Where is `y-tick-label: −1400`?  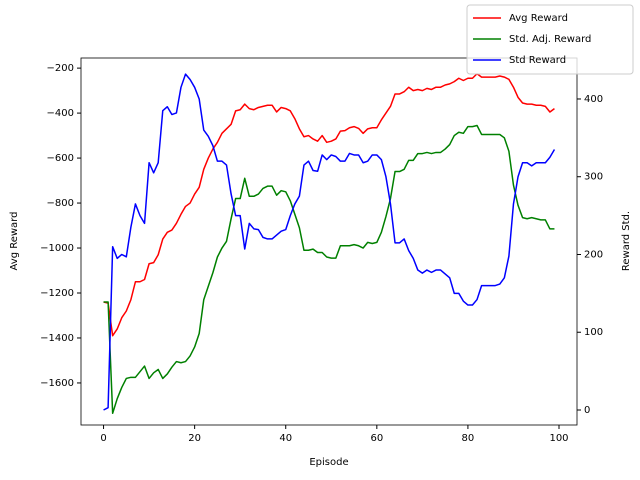 y-tick-label: −1400 is located at coordinates (57, 338).